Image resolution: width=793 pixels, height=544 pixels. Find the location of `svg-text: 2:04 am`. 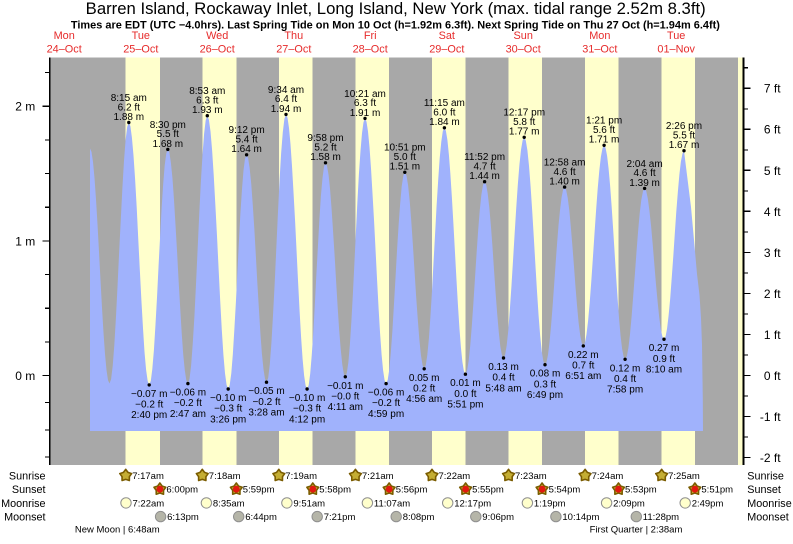

svg-text: 2:04 am is located at coordinates (645, 164).